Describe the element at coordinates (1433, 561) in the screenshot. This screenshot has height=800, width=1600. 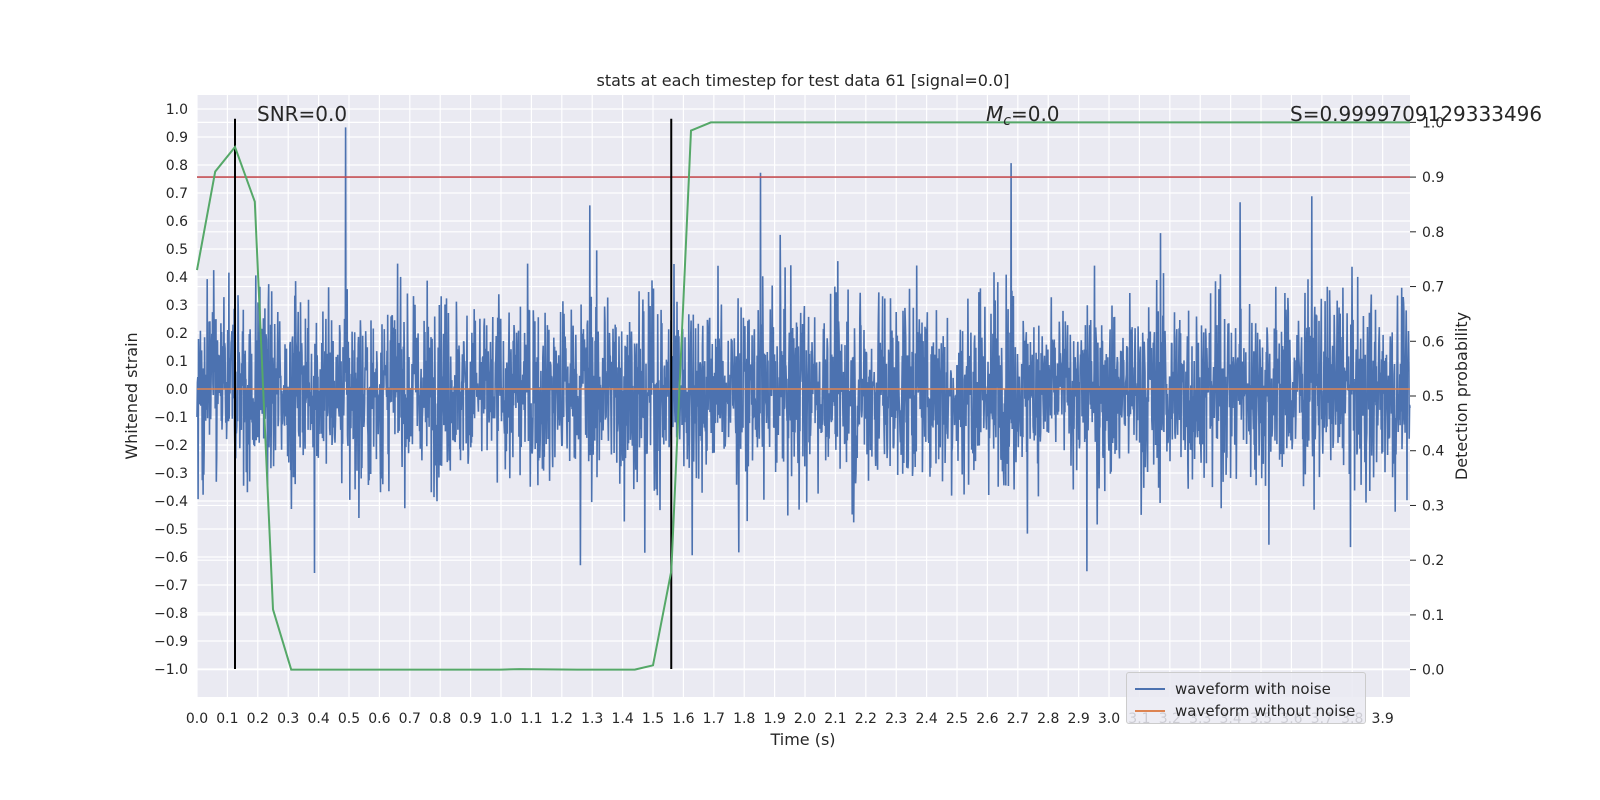
I see `y-right-tick-label: 0.2` at that location.